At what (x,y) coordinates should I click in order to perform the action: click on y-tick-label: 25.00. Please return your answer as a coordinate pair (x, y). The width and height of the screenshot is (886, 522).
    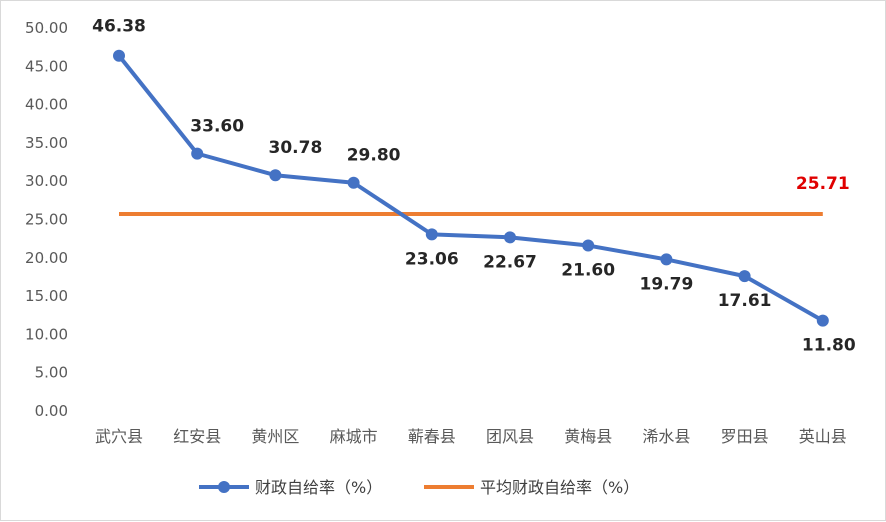
    Looking at the image, I should click on (46, 220).